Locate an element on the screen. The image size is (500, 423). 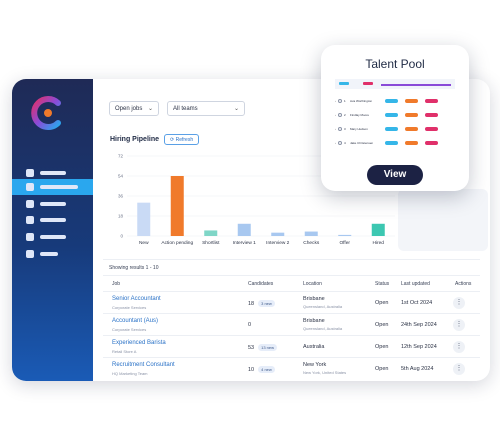
location-city: New York is located at coordinates (315, 365).